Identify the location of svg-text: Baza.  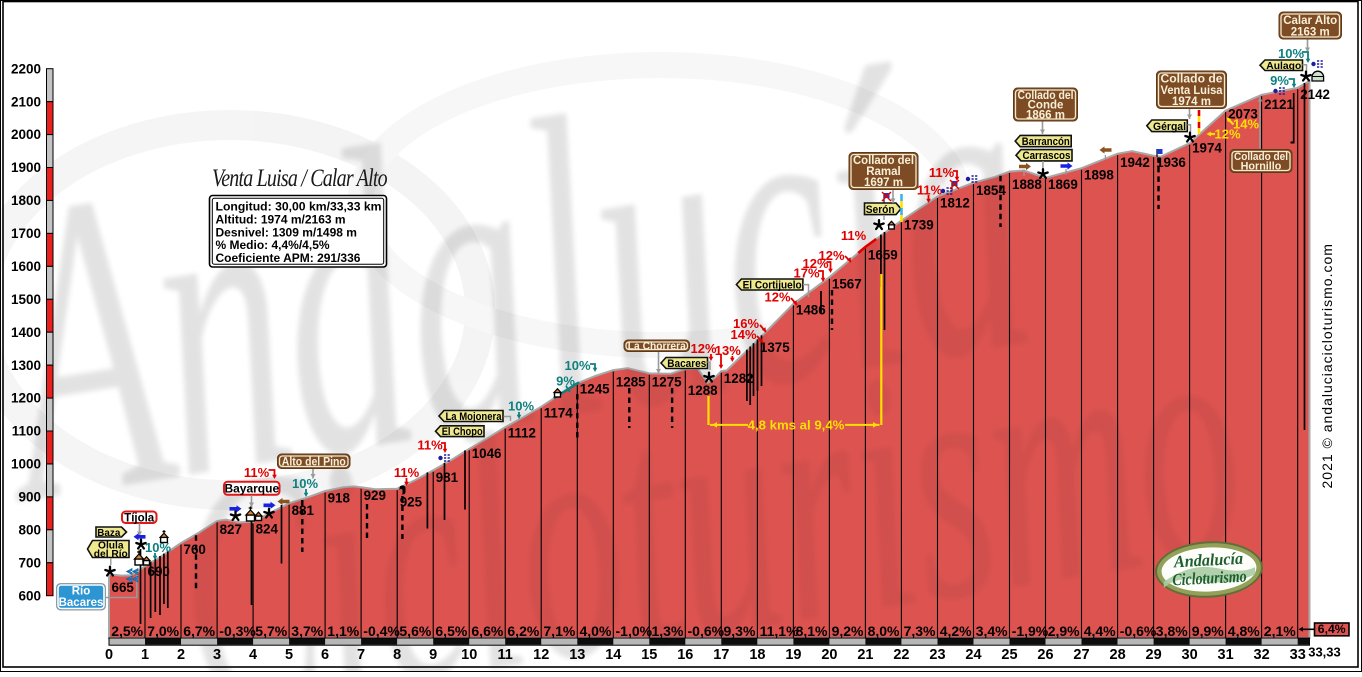
(108, 533).